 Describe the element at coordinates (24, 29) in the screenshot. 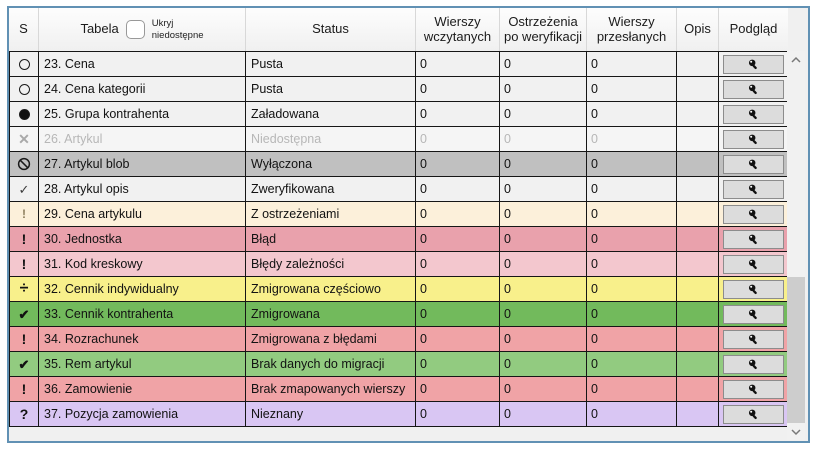

I see `column-header-s: S` at that location.